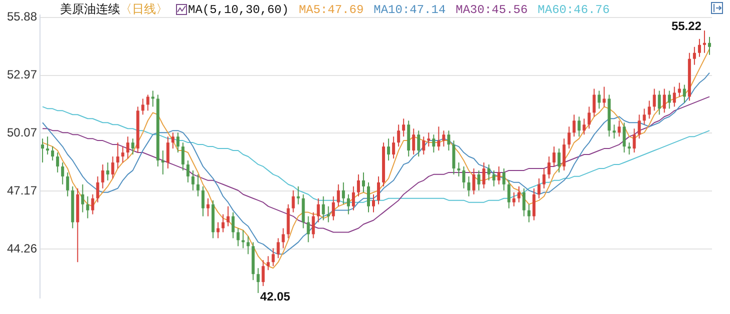 The image size is (730, 314). I want to click on y-tick-label: 52.97, so click(22, 75).